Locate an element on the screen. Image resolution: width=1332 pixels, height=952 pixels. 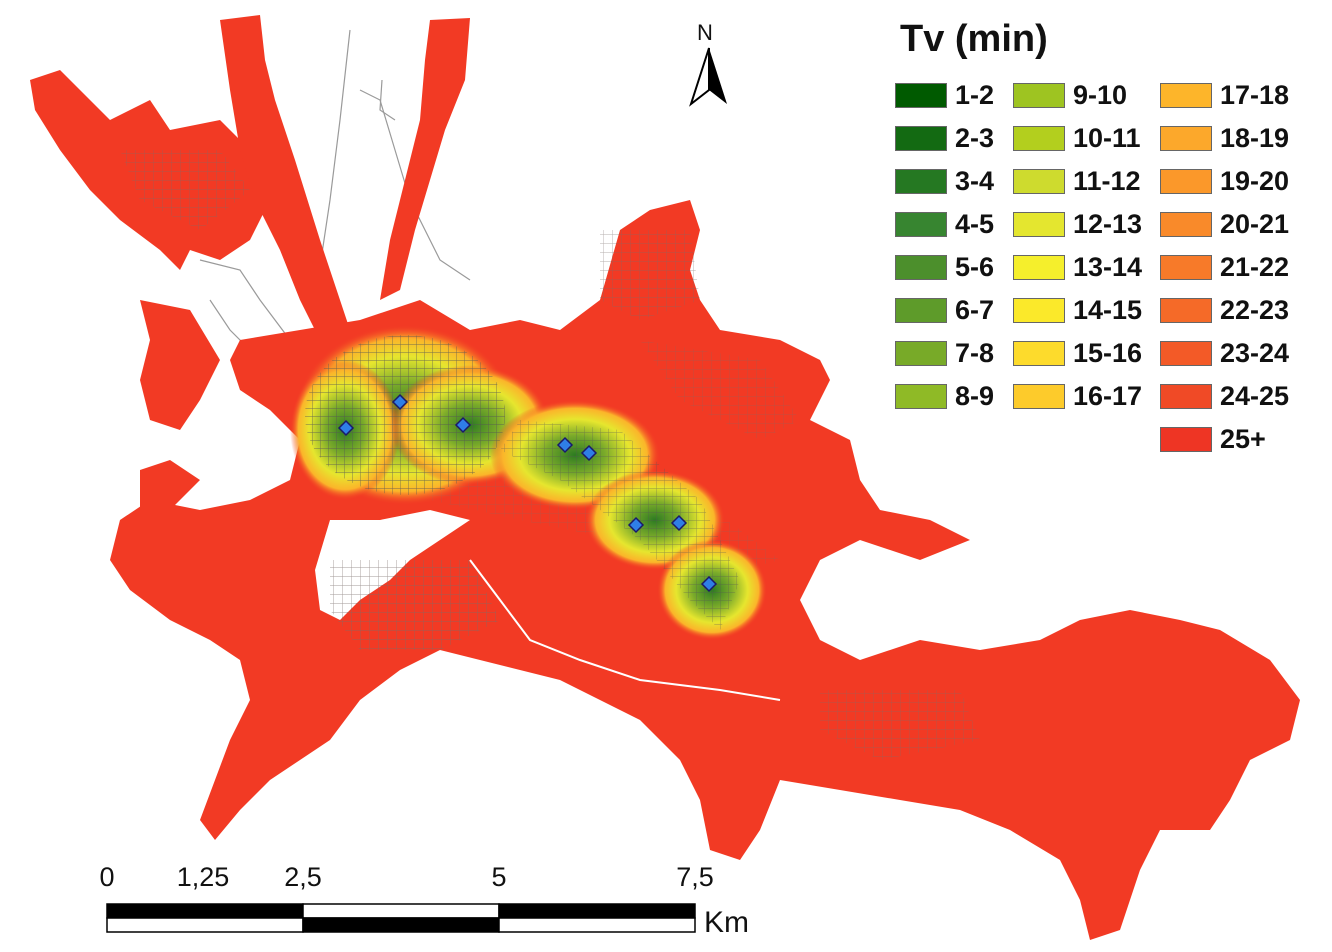
legend-item: 10-11 is located at coordinates (1077, 138).